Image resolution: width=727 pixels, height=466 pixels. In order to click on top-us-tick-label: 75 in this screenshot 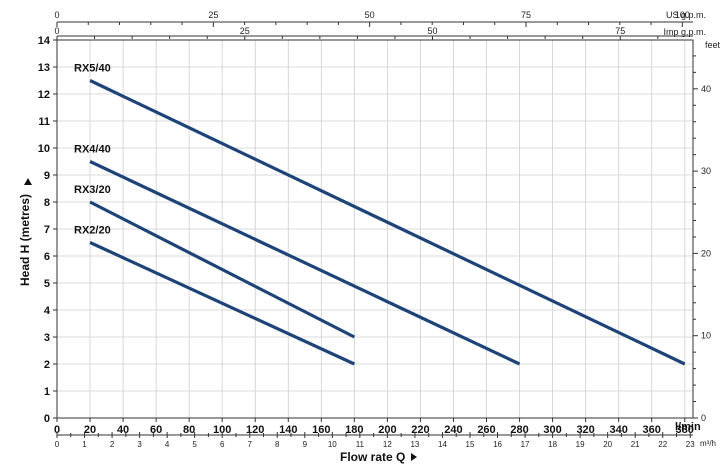, I will do `click(526, 15)`.